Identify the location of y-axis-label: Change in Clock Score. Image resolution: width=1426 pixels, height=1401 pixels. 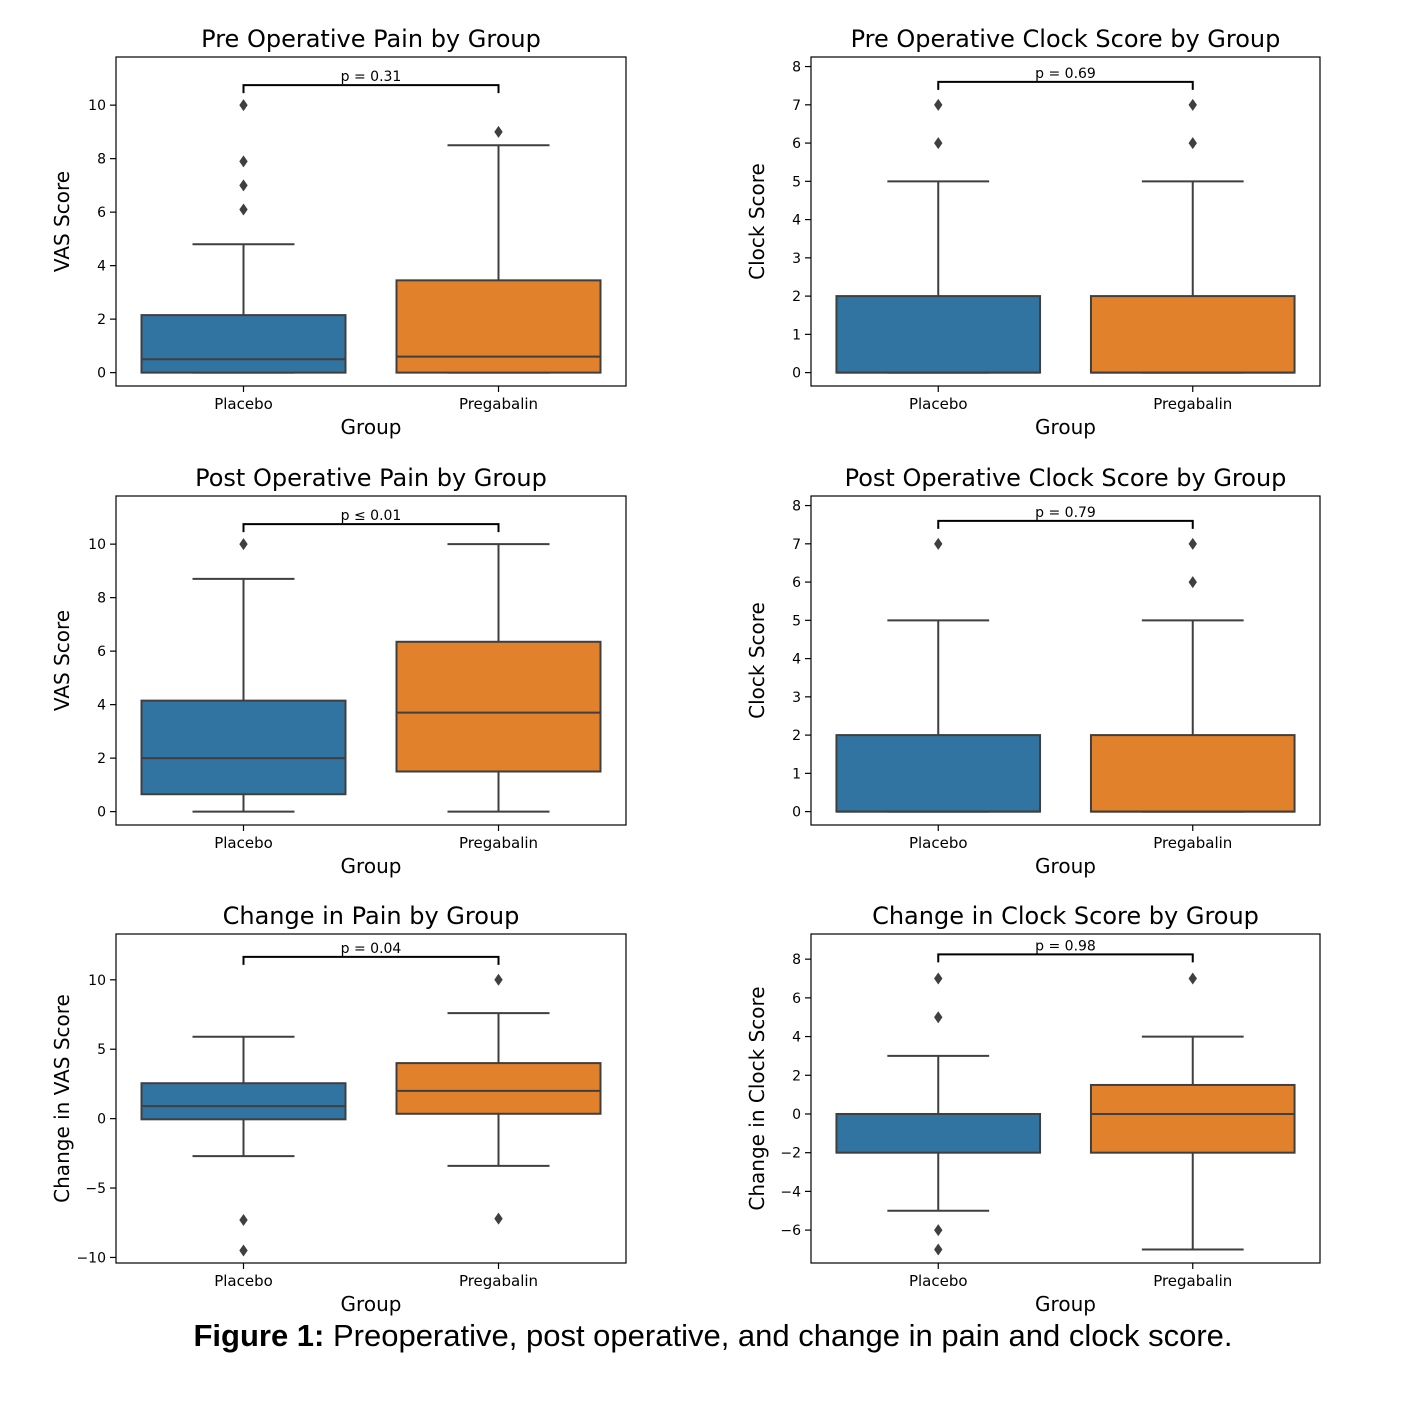
(757, 1098).